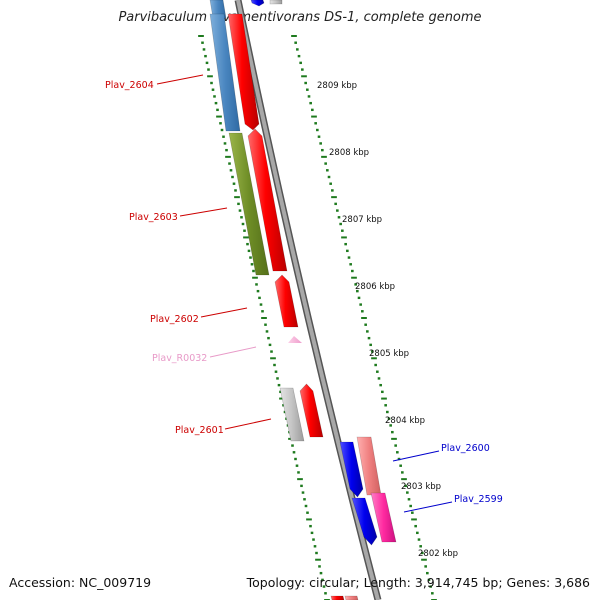  Describe the element at coordinates (337, 597) in the screenshot. I see `feature-bottom-red` at that location.